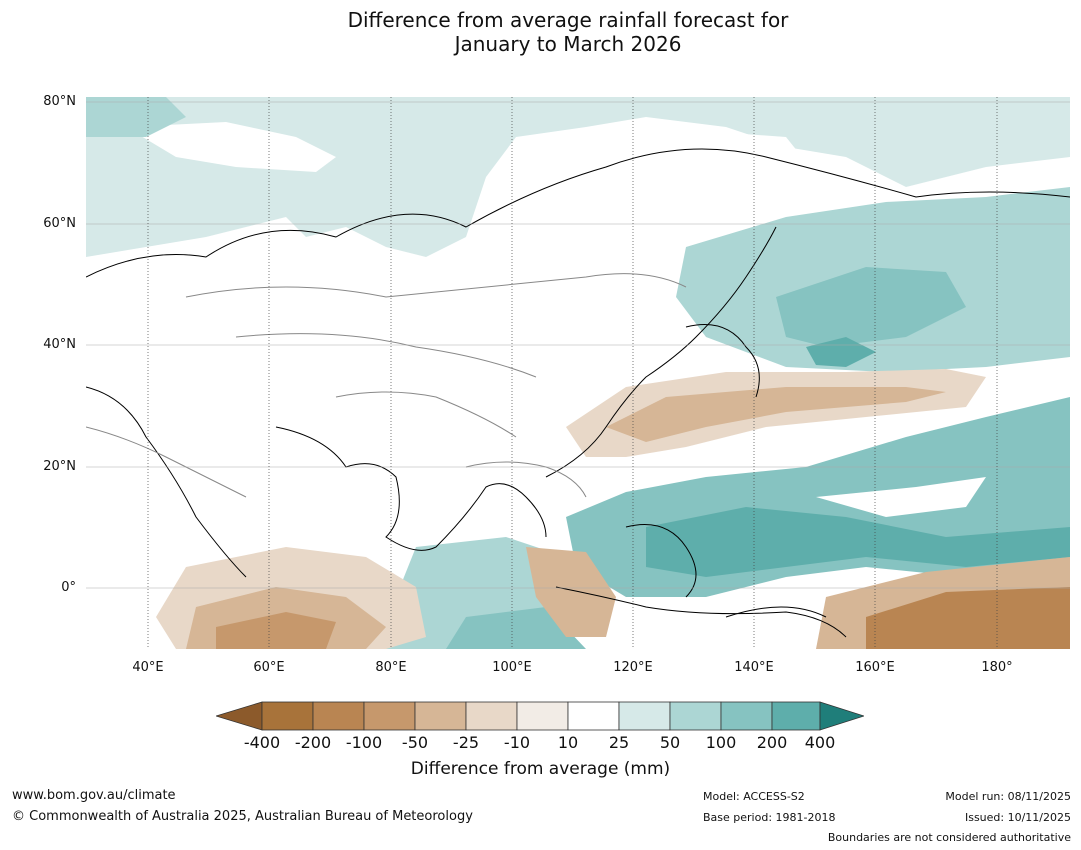 Image resolution: width=1081 pixels, height=850 pixels. What do you see at coordinates (619, 742) in the screenshot?
I see `legend-tick: 25` at bounding box center [619, 742].